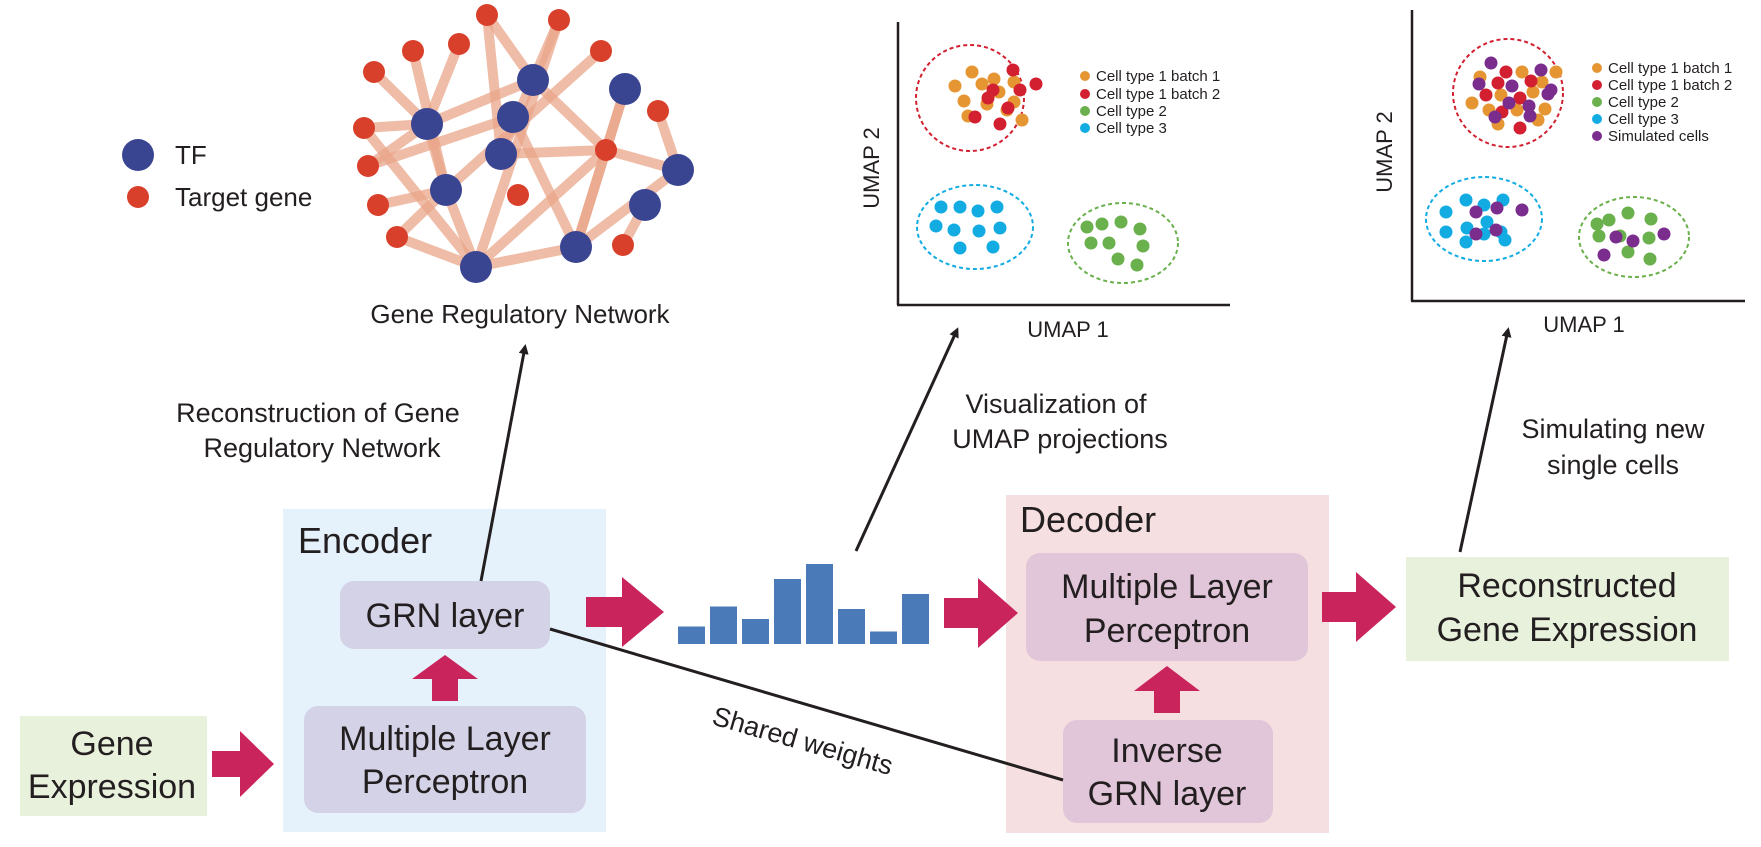 The height and width of the screenshot is (847, 1761). What do you see at coordinates (1158, 94) in the screenshot?
I see `umap1-legend-label: Cell type 1 batch 2` at bounding box center [1158, 94].